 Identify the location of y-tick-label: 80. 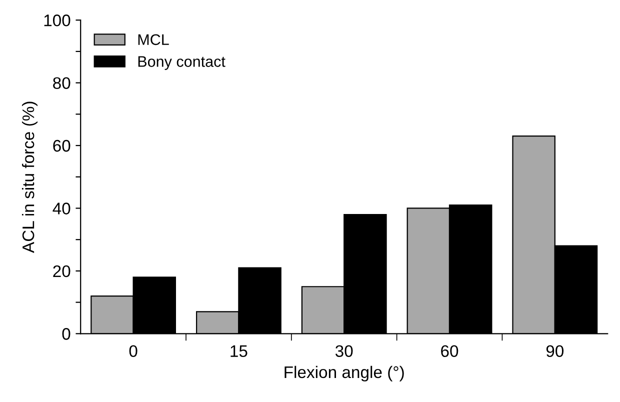
(61, 83).